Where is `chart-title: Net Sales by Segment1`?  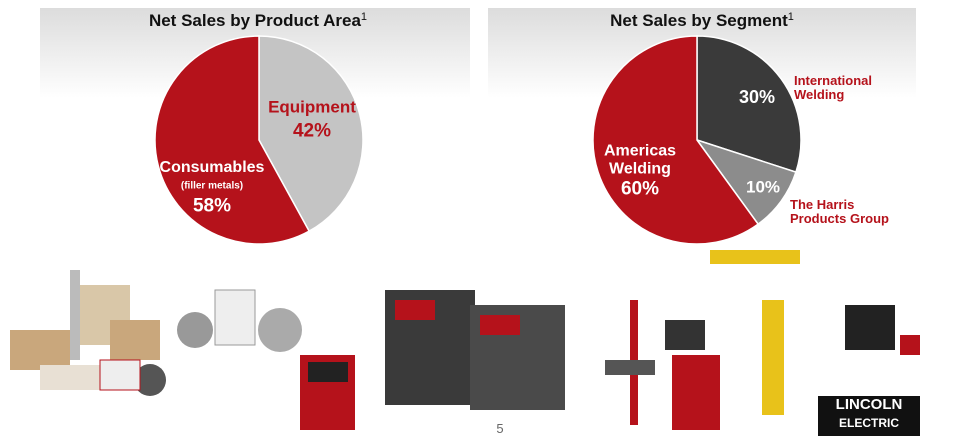
chart-title: Net Sales by Segment1 is located at coordinates (702, 20).